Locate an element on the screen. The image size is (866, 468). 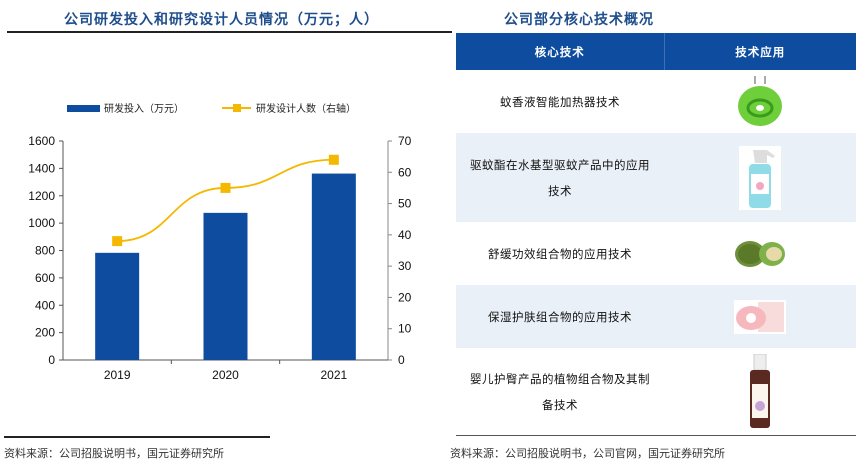
y-tick-label: 0 is located at coordinates (51, 360).